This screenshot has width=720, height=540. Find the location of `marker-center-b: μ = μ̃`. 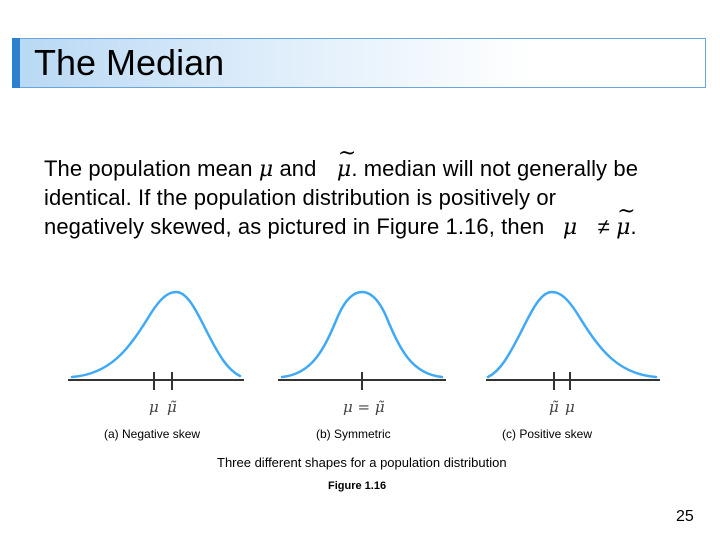

marker-center-b: μ = μ̃ is located at coordinates (364, 407).